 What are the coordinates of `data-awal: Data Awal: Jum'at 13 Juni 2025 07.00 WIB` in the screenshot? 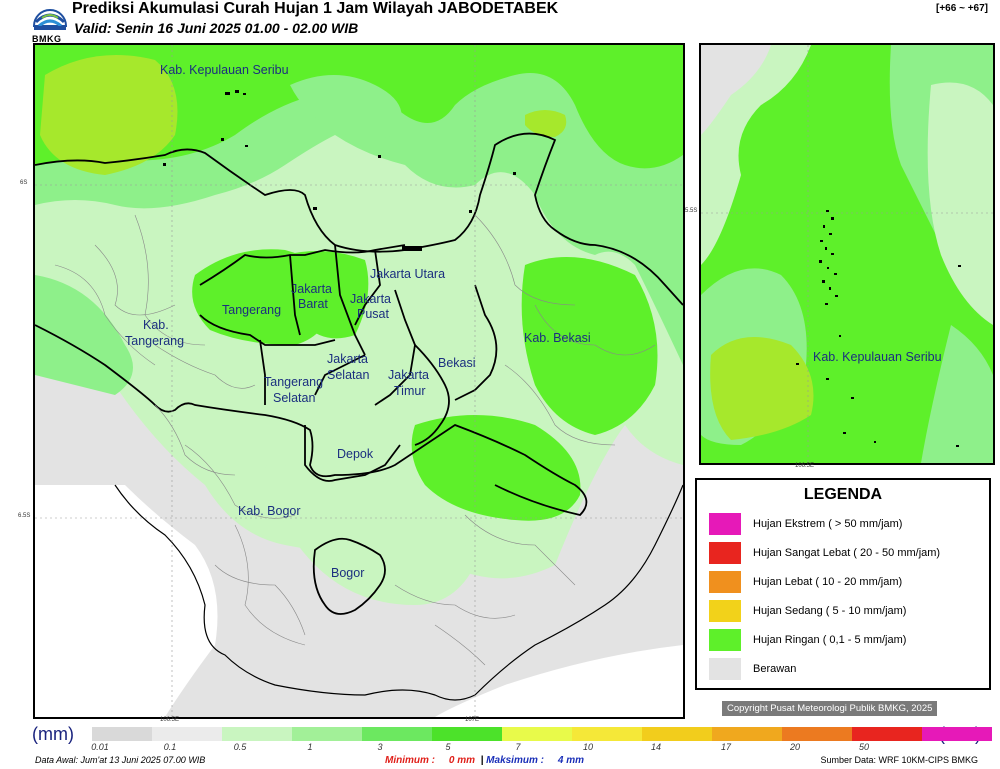 It's located at (120, 760).